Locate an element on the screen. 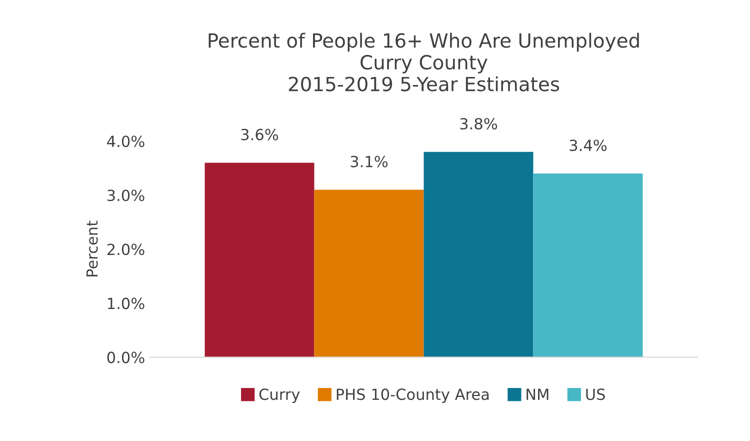 The height and width of the screenshot is (441, 750). y-tick-label: 2.0% is located at coordinates (125, 250).